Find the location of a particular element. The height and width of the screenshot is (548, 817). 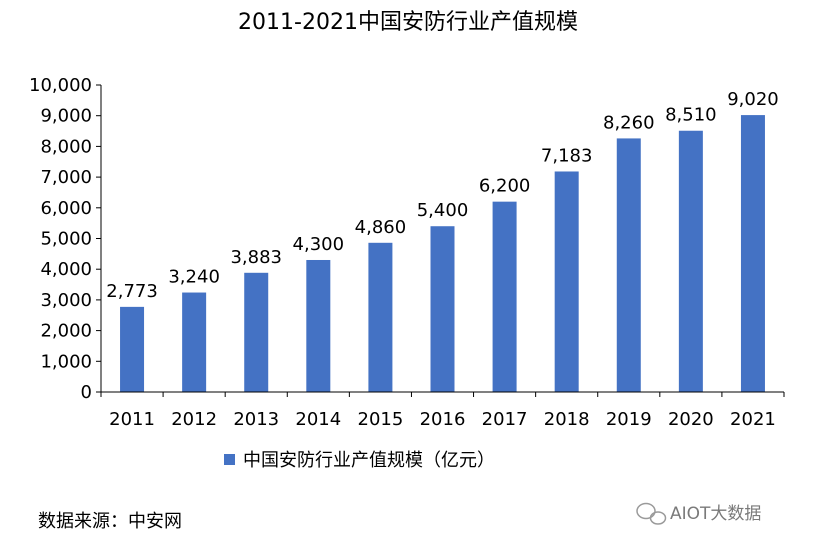

y-tick-label: 4,000 is located at coordinates (66, 269).